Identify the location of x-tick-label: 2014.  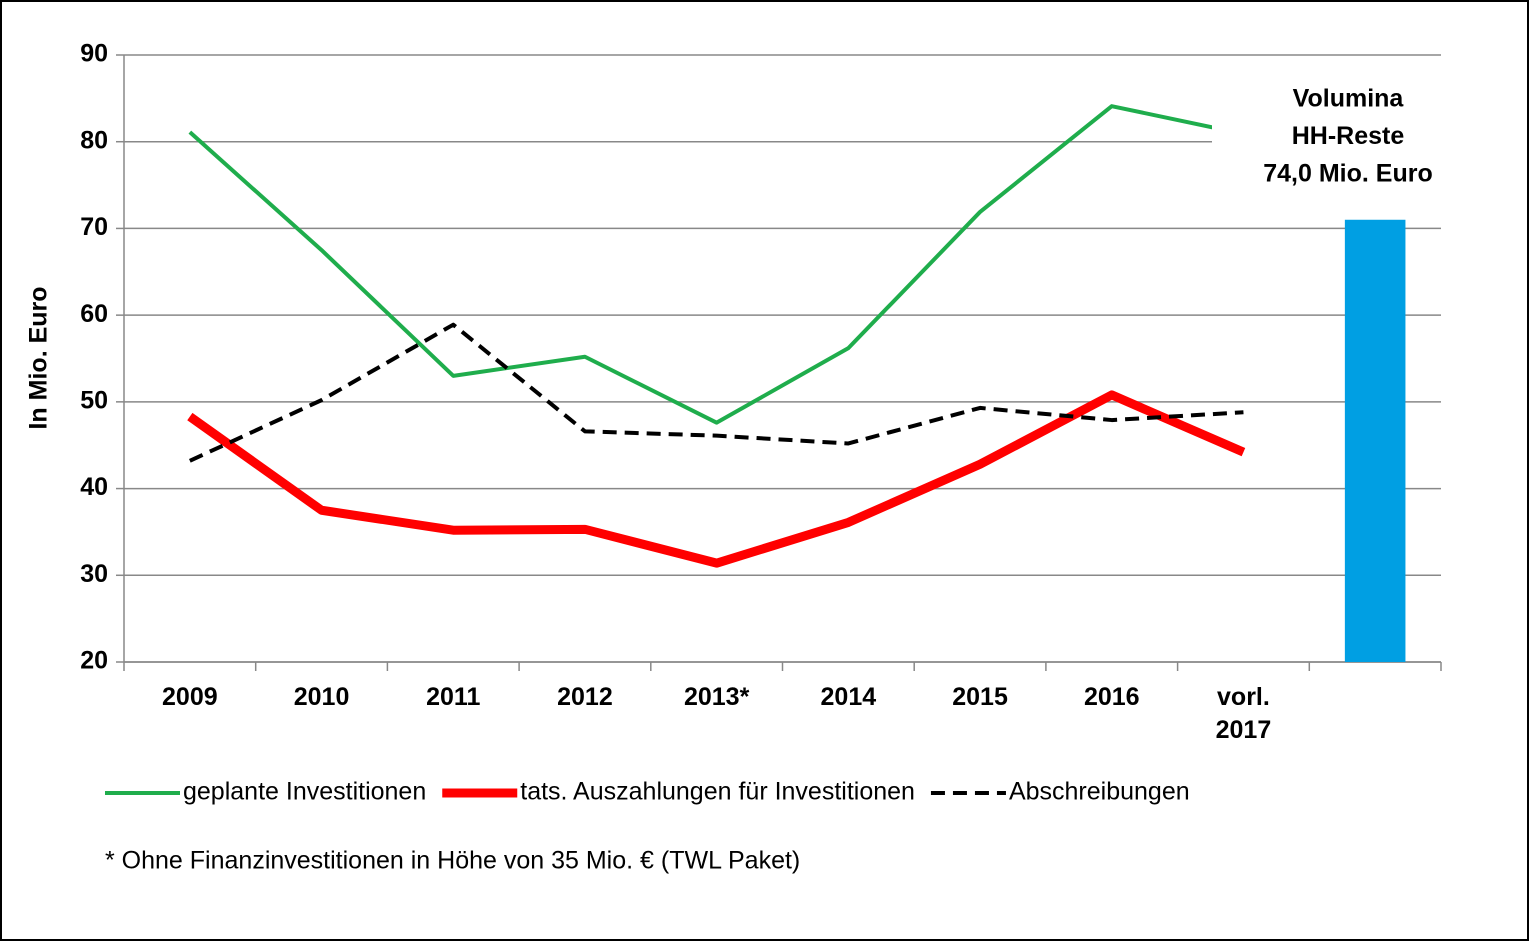
(848, 697).